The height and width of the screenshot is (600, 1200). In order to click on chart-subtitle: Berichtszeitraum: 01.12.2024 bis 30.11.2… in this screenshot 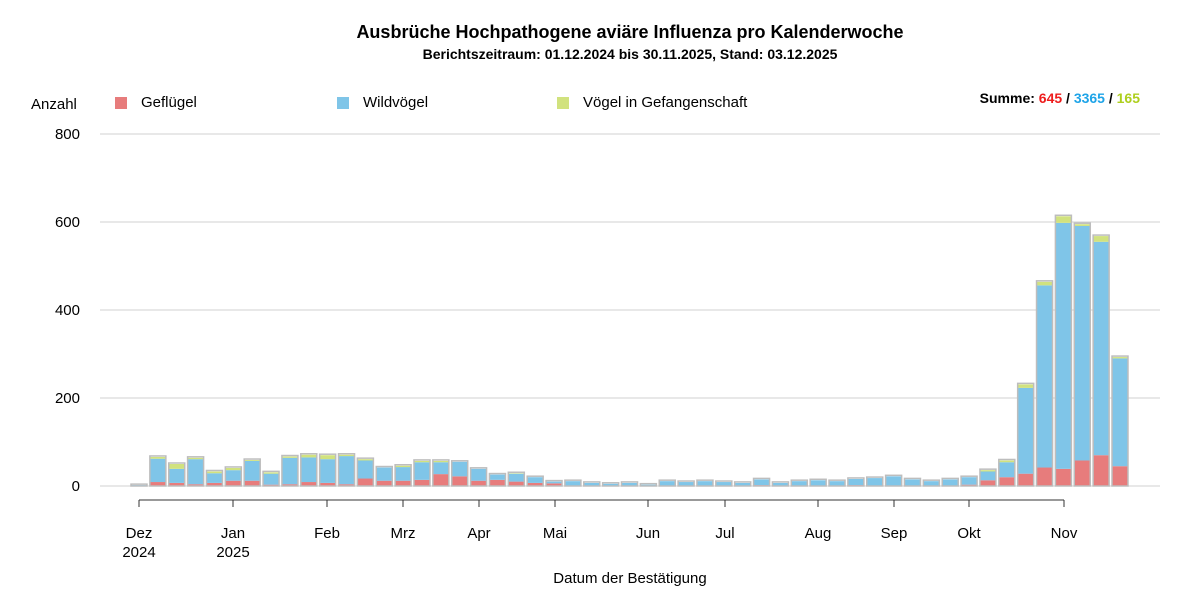, I will do `click(630, 54)`.